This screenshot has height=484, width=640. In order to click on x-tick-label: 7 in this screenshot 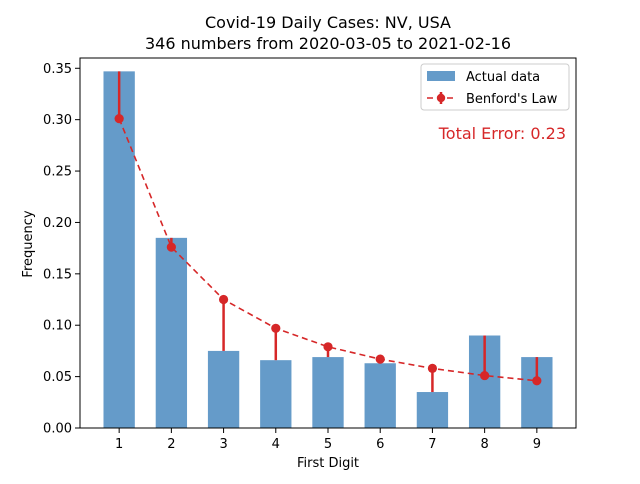, I will do `click(432, 444)`.